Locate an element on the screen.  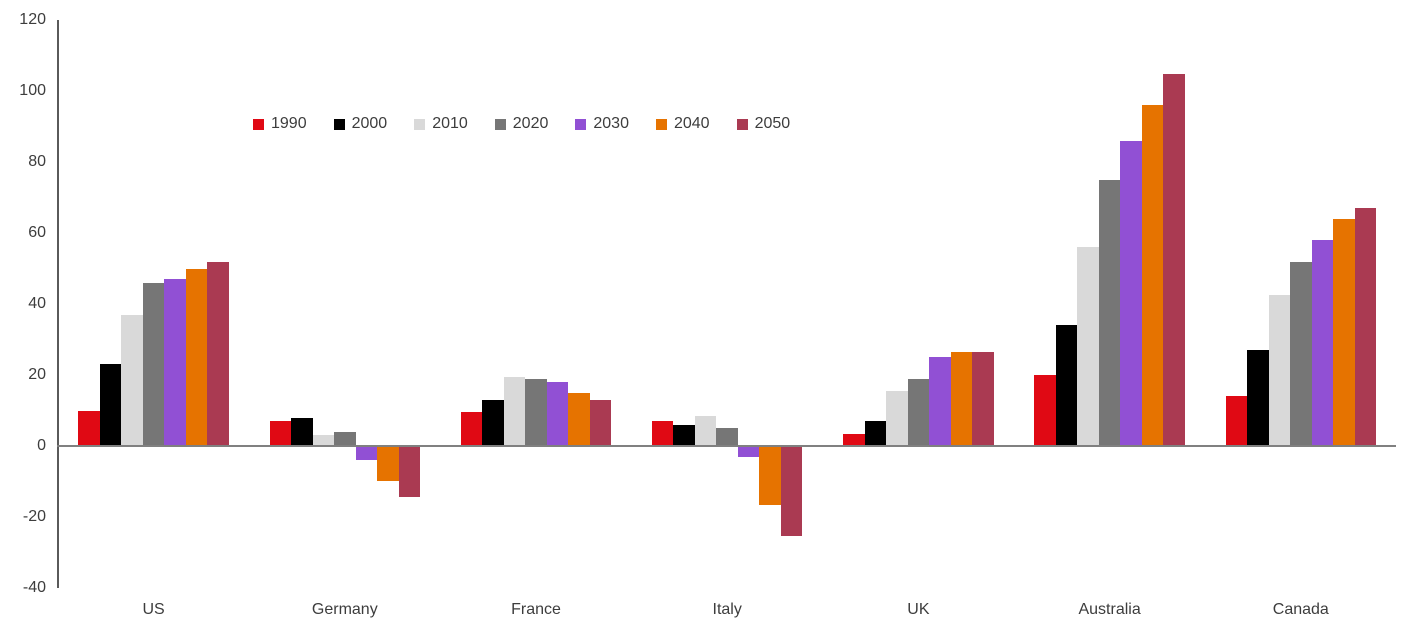
bar-2010-US is located at coordinates (132, 380).